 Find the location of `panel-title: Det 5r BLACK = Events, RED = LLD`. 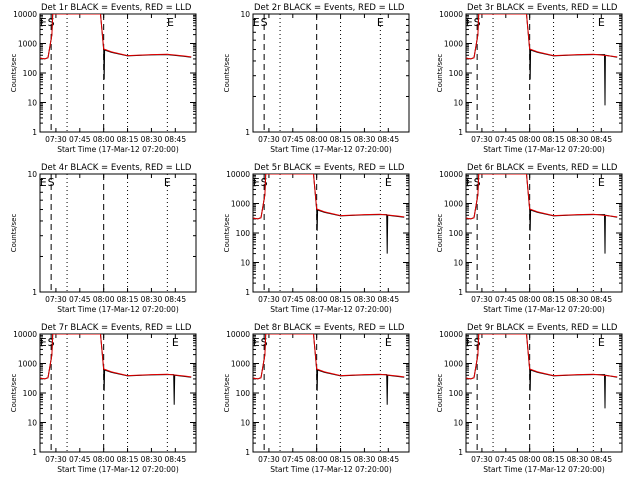

panel-title: Det 5r BLACK = Events, RED = LLD is located at coordinates (329, 168).